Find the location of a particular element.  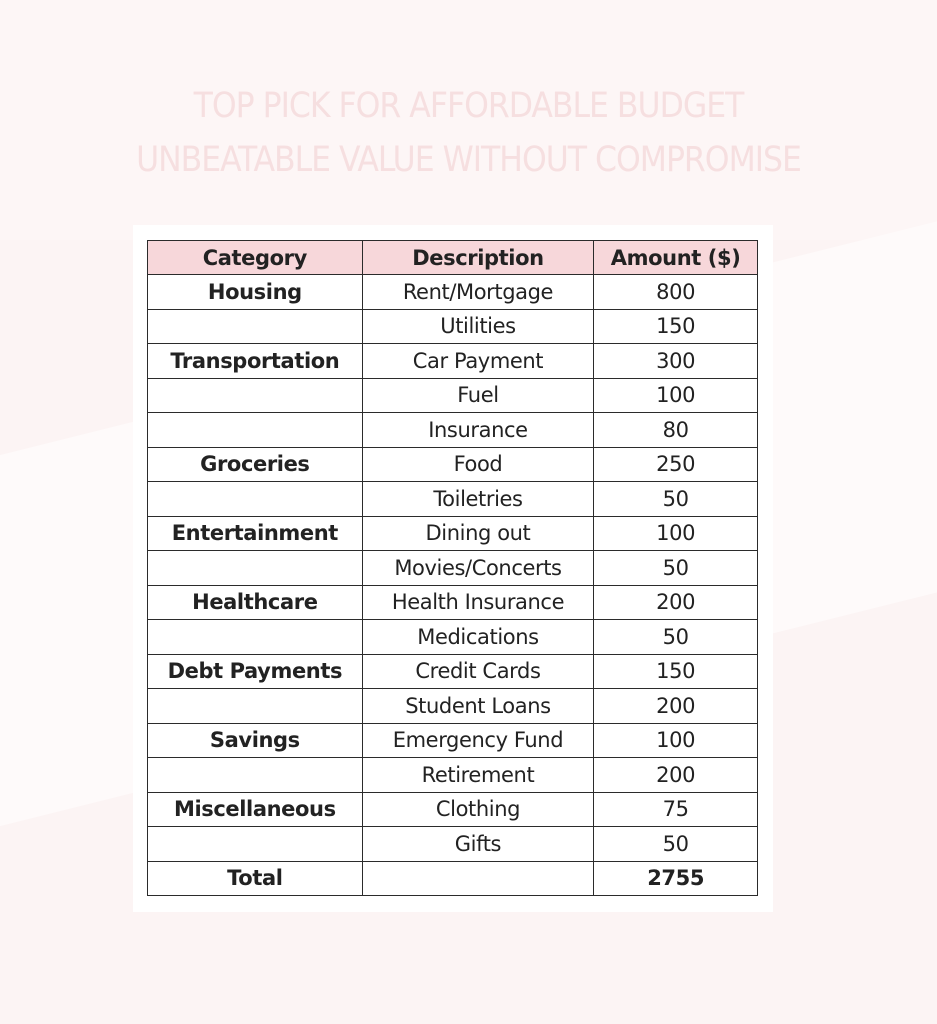

row-category: Savings is located at coordinates (255, 740).